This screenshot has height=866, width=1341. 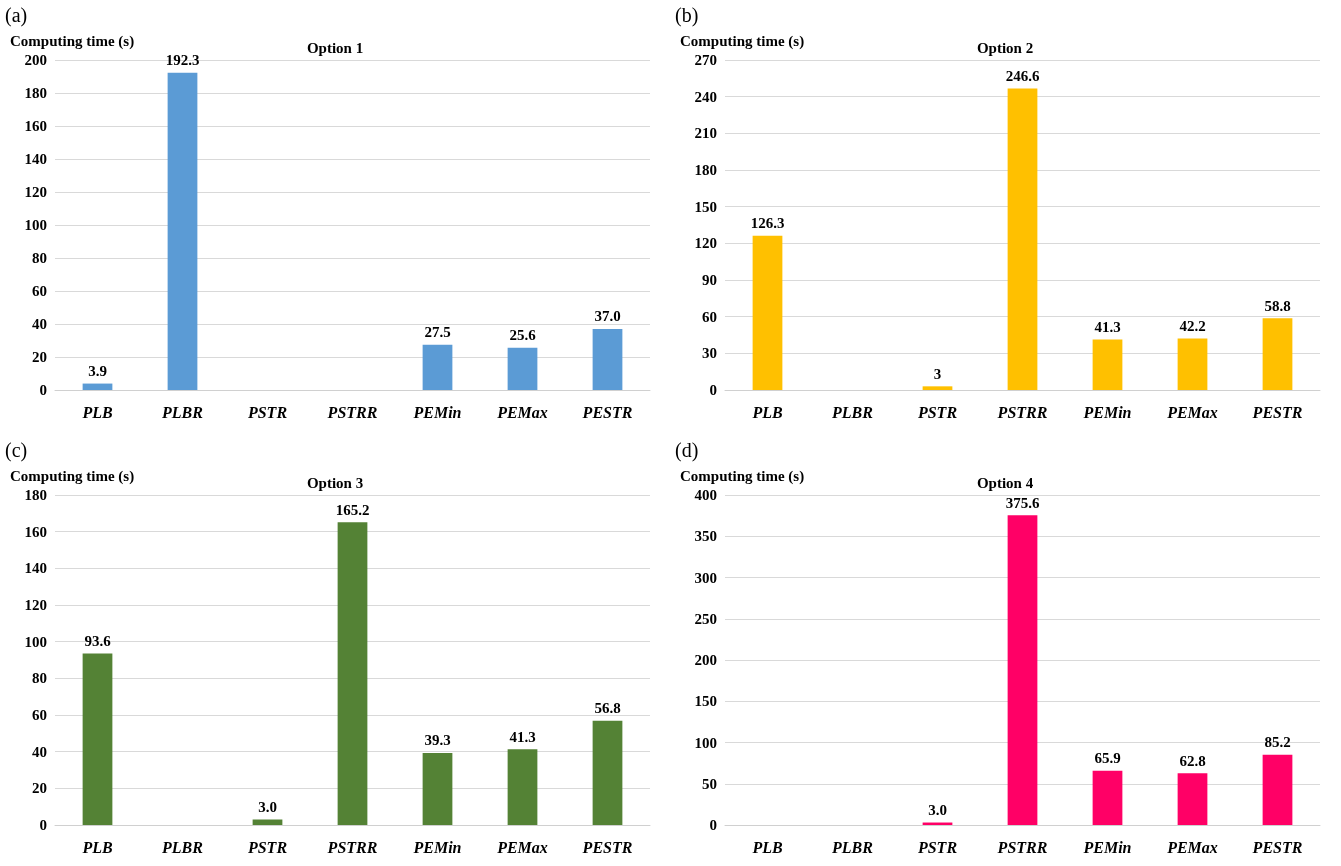 What do you see at coordinates (1192, 325) in the screenshot?
I see `data-label: 42.2` at bounding box center [1192, 325].